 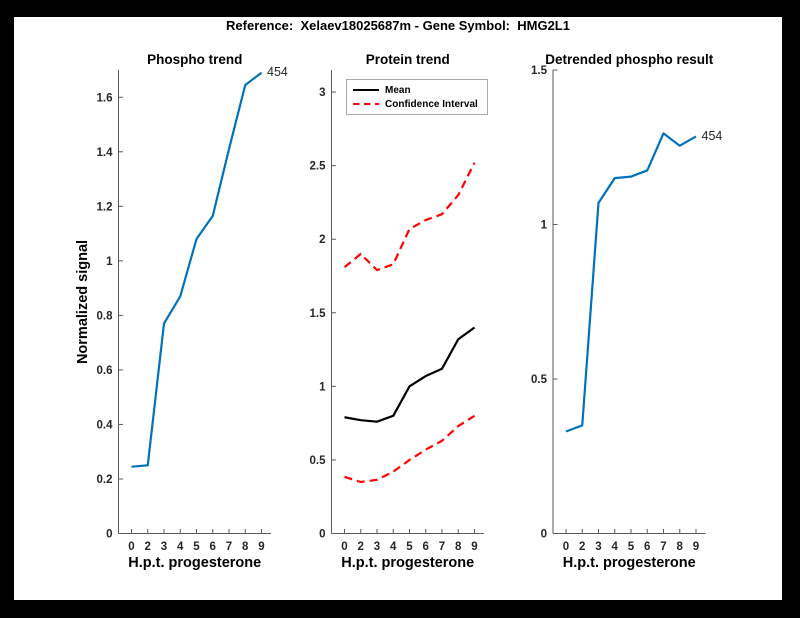 I want to click on legend-item-mean: Mean, so click(x=420, y=90).